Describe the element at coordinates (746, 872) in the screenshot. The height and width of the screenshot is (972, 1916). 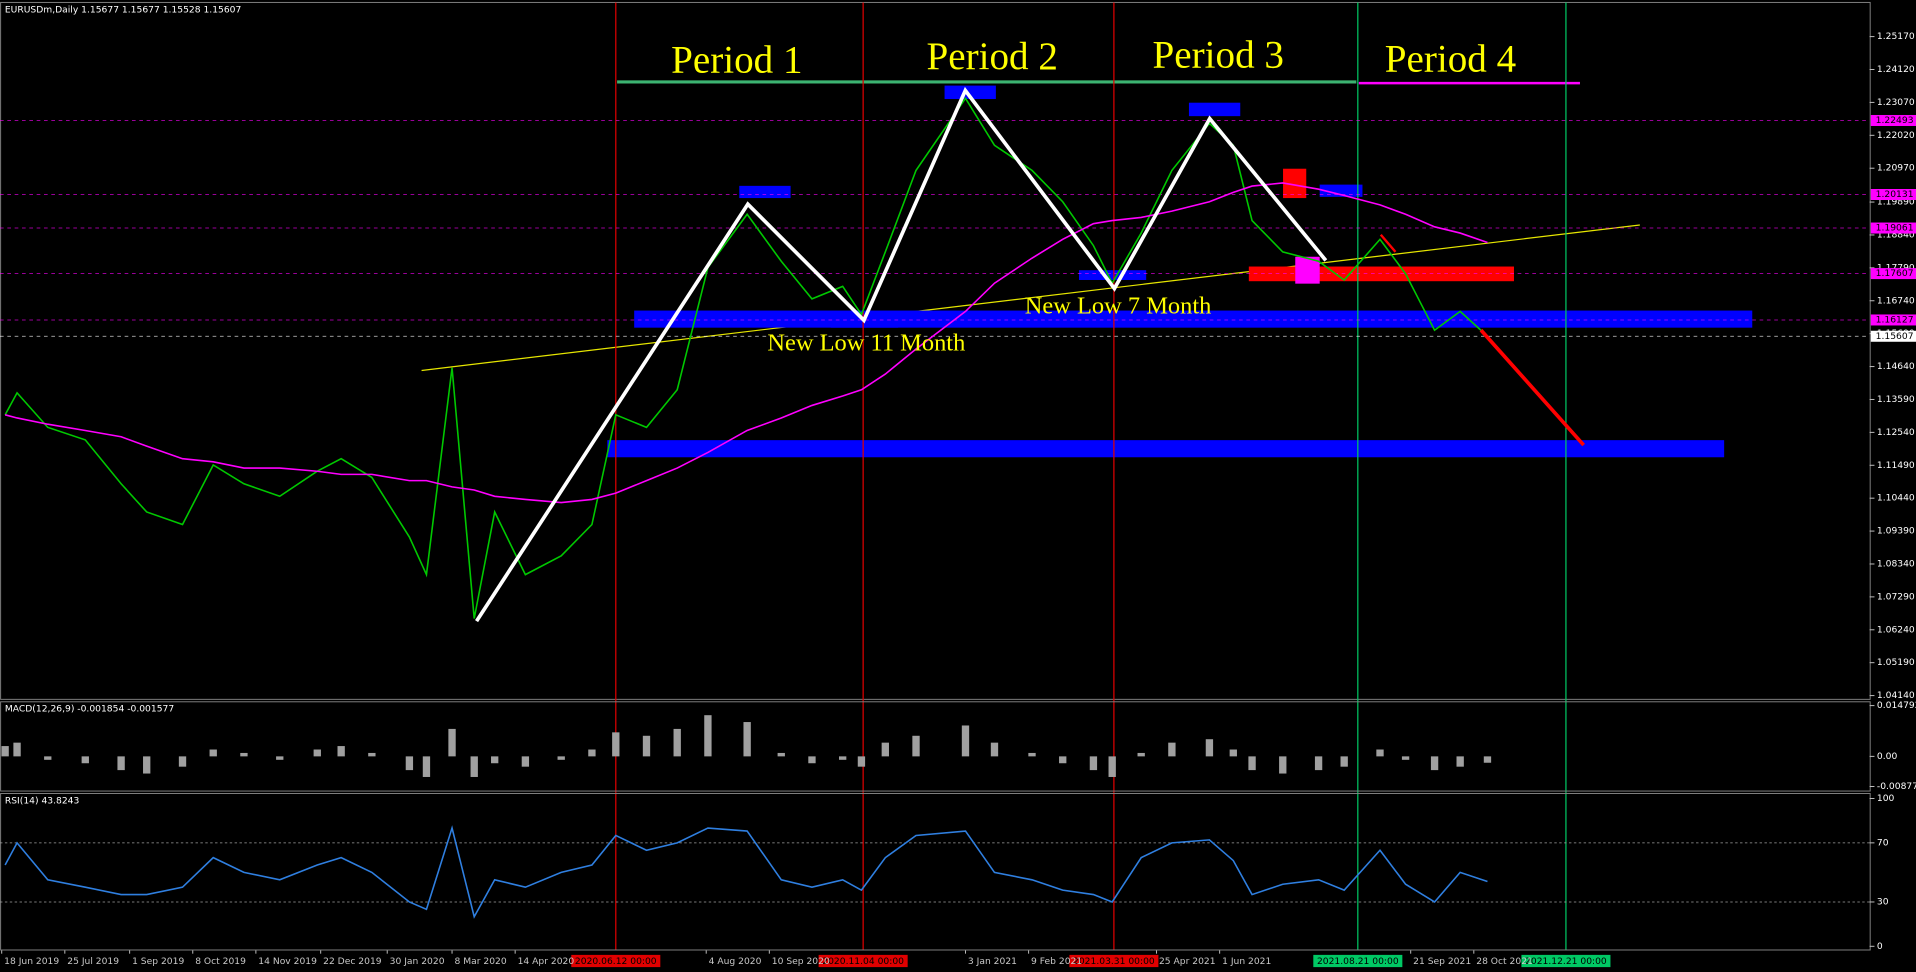
I see `series-line` at that location.